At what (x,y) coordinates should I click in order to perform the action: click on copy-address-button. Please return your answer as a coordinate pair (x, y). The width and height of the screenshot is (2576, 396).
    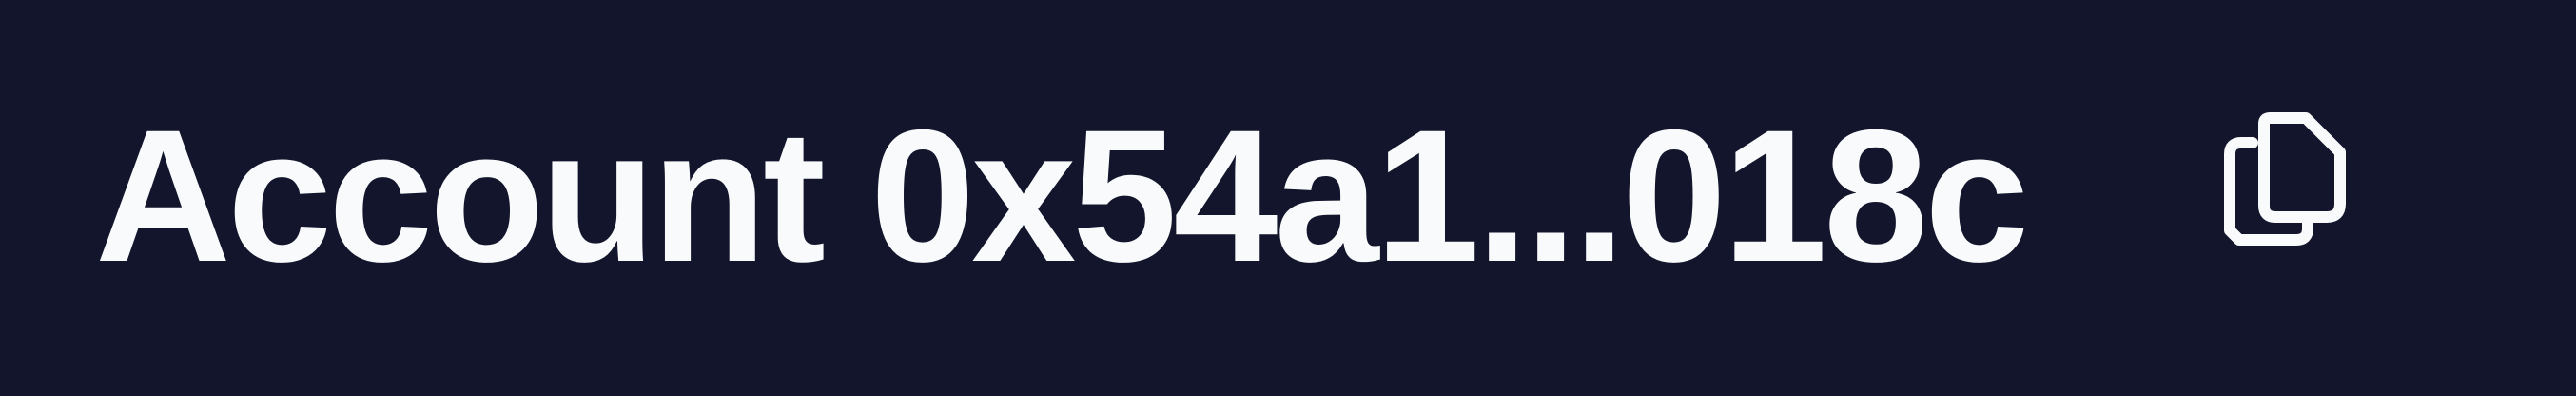
    Looking at the image, I should click on (2285, 179).